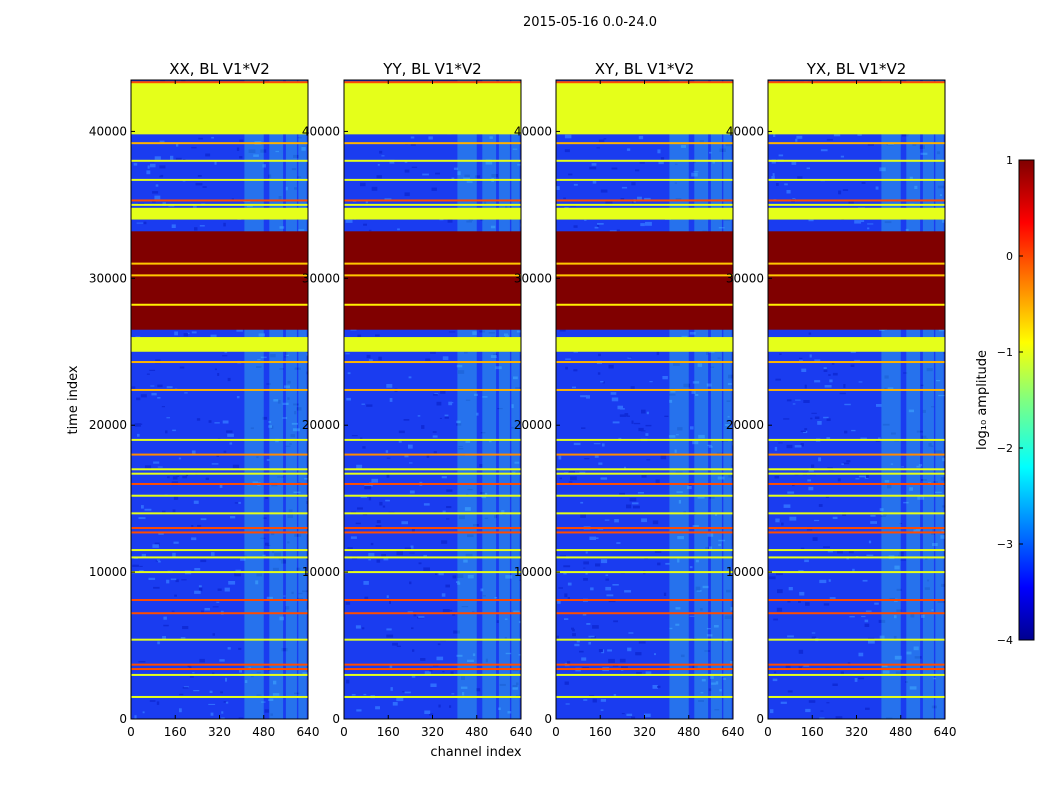  Describe the element at coordinates (856, 280) in the screenshot. I see `time-band` at that location.